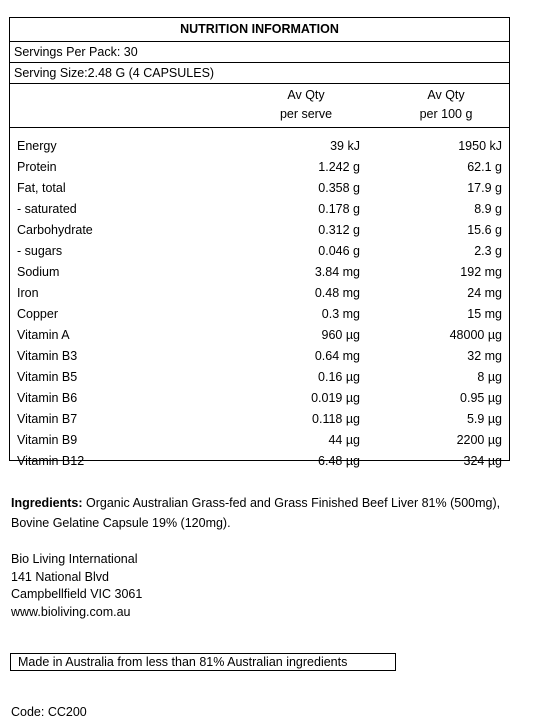  I want to click on per-100g-value: 48000 µg, so click(475, 335).